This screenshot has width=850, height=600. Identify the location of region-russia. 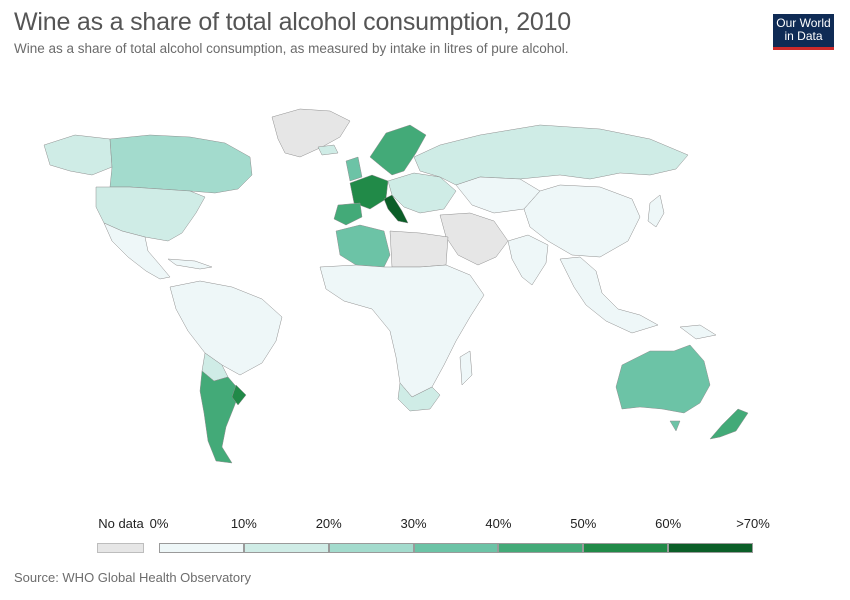
(551, 155).